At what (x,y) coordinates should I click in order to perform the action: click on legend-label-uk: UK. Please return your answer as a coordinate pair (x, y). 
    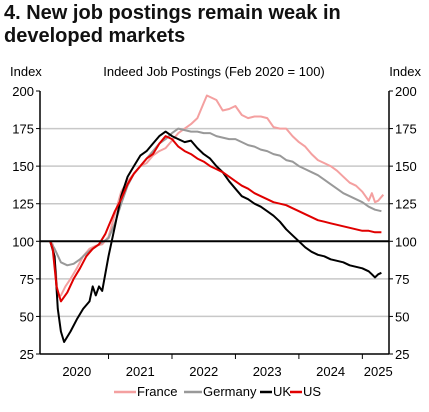
    Looking at the image, I should click on (282, 391).